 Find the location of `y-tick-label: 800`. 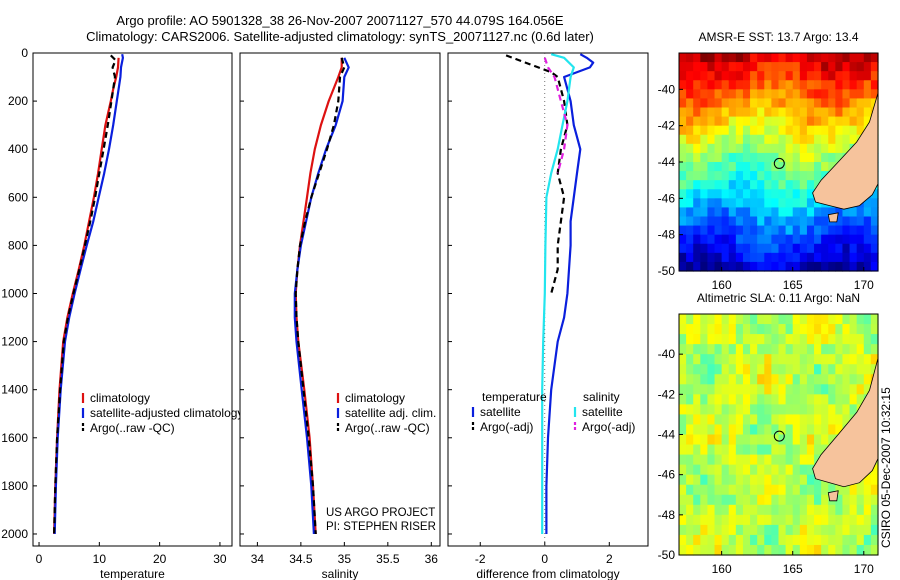

y-tick-label: 800 is located at coordinates (18, 245).